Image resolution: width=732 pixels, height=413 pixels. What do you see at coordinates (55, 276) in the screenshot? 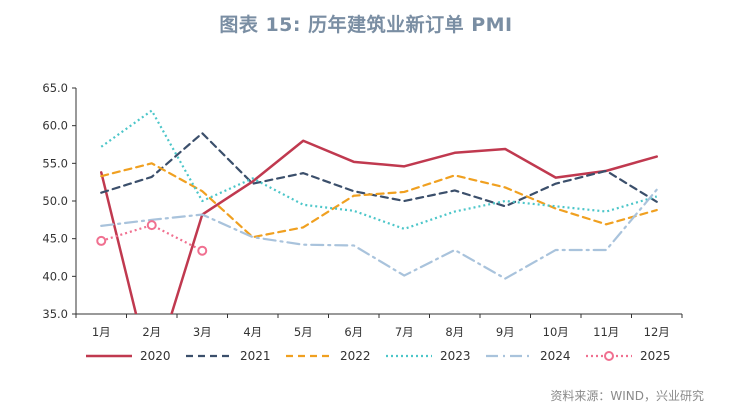
I see `y-tick-label: 40.0` at bounding box center [55, 276].